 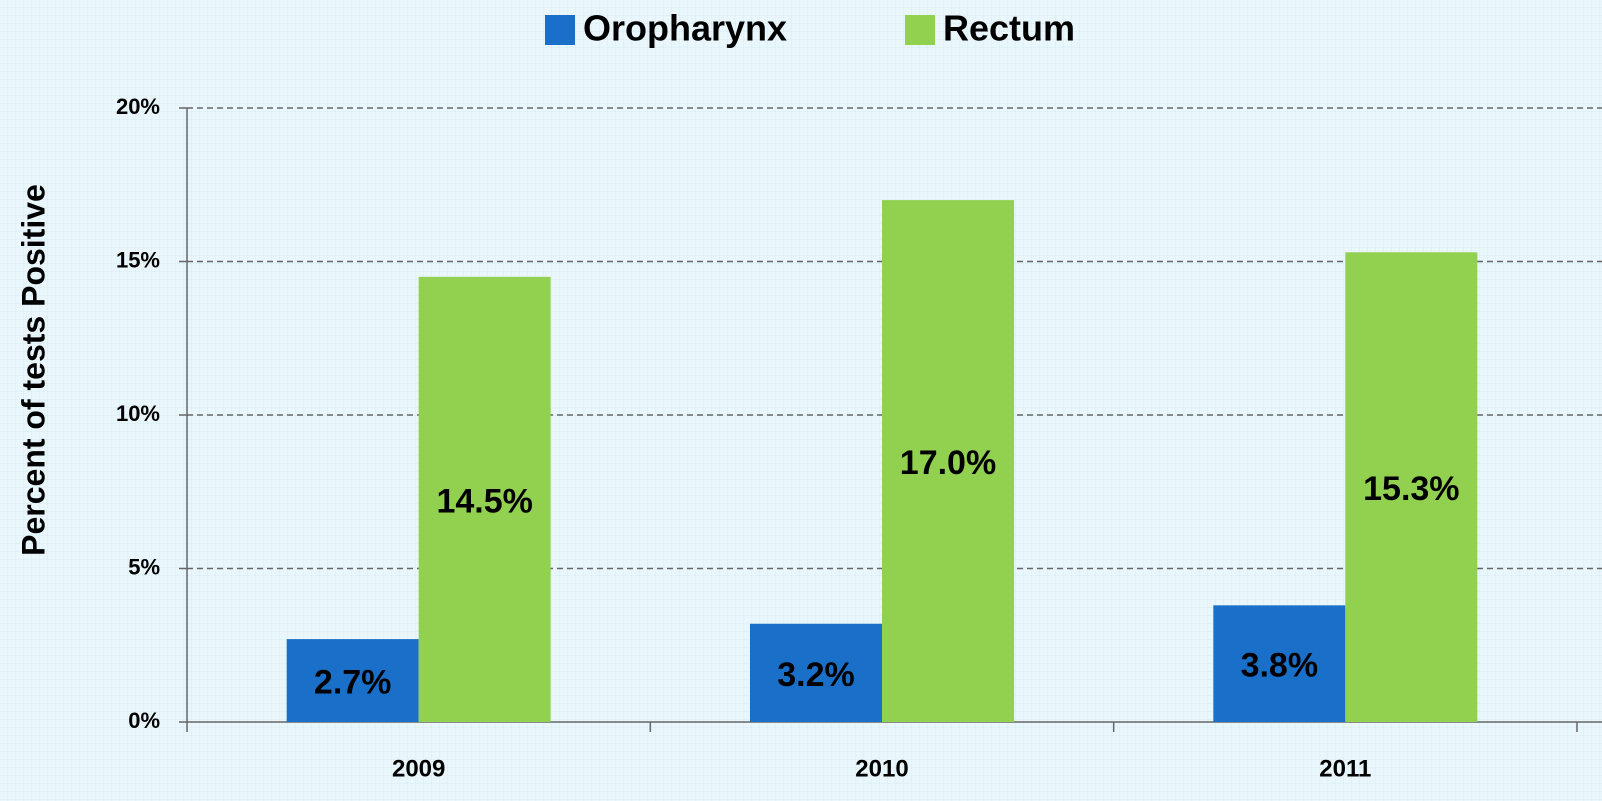 What do you see at coordinates (1345, 768) in the screenshot?
I see `x-tick-label: 2011` at bounding box center [1345, 768].